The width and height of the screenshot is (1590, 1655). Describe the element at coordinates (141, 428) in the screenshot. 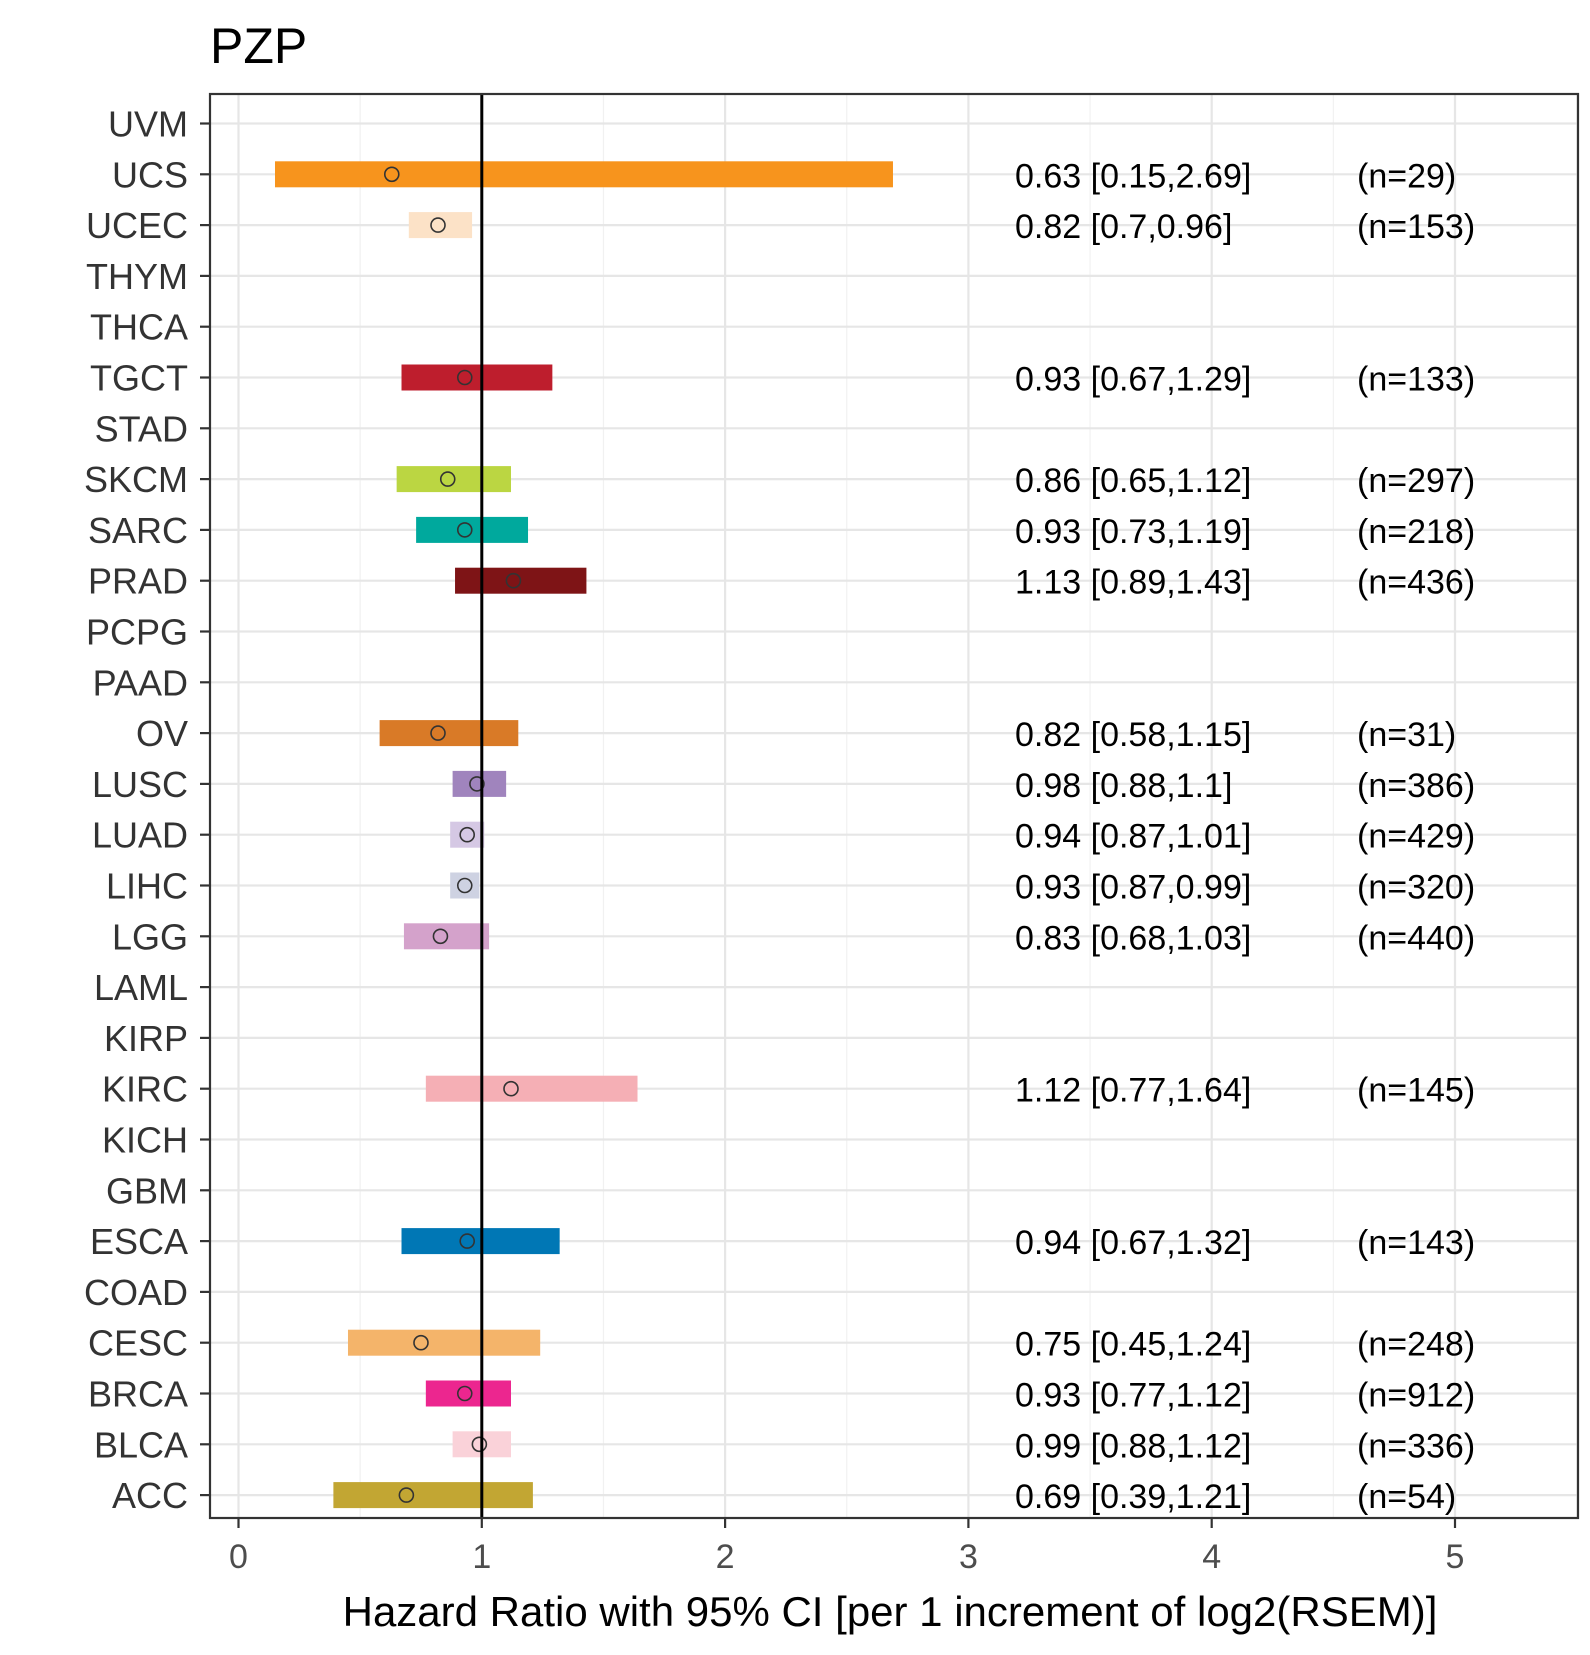

I see `y-tick-label: STAD` at that location.